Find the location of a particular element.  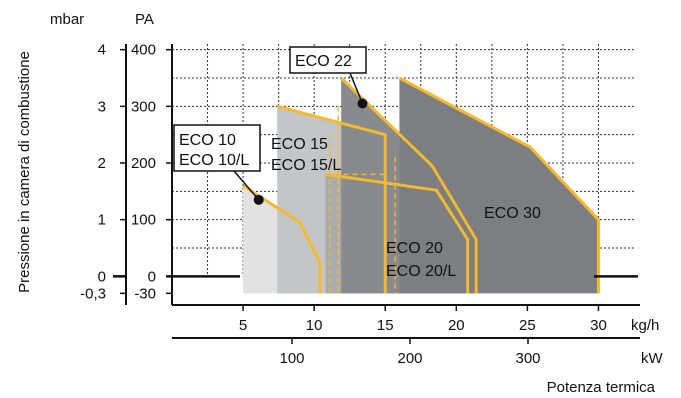

x-unit-kw: kW is located at coordinates (652, 358).